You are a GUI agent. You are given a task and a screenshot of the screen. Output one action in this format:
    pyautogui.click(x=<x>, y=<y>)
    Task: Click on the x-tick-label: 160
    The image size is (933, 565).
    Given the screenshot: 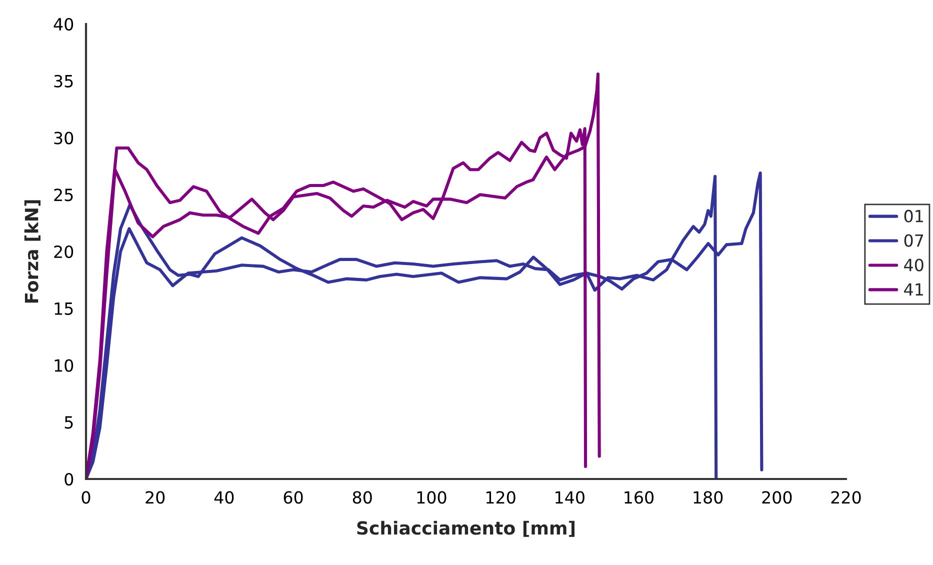 What is the action you would take?
    pyautogui.click(x=639, y=497)
    